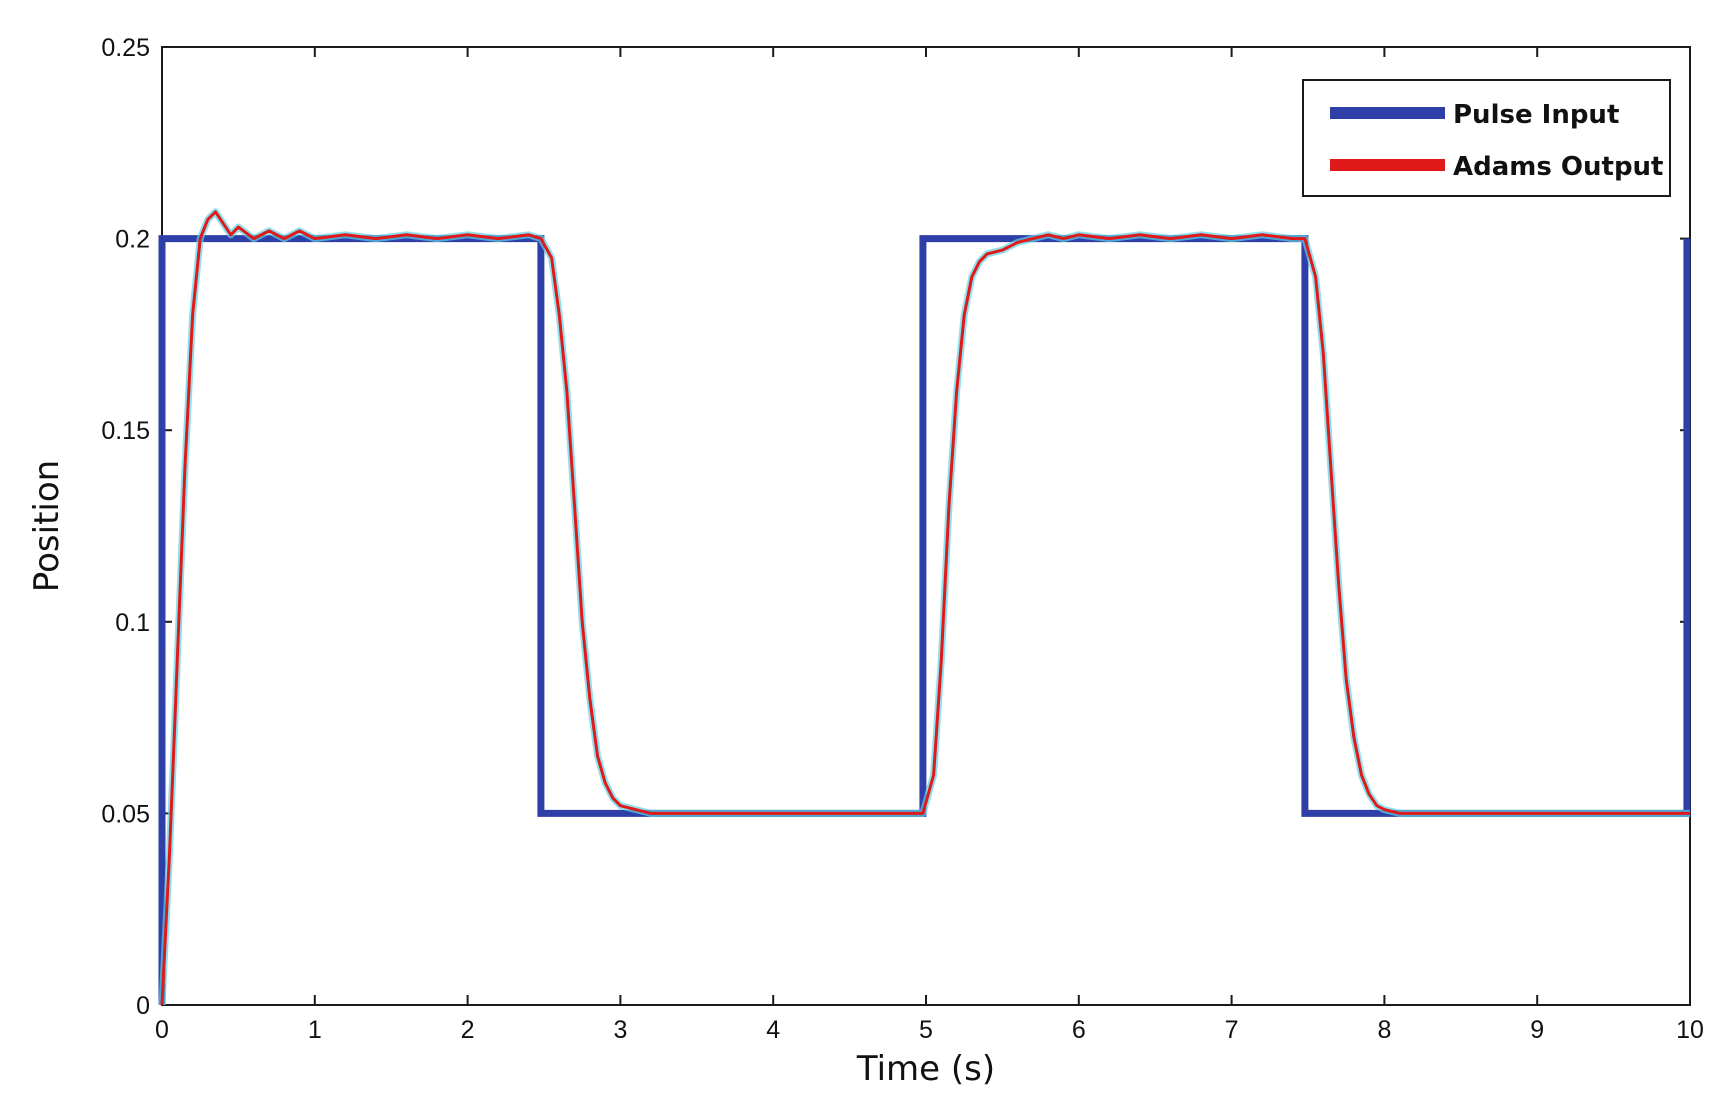  I want to click on x-tick-label: 8, so click(1384, 1030).